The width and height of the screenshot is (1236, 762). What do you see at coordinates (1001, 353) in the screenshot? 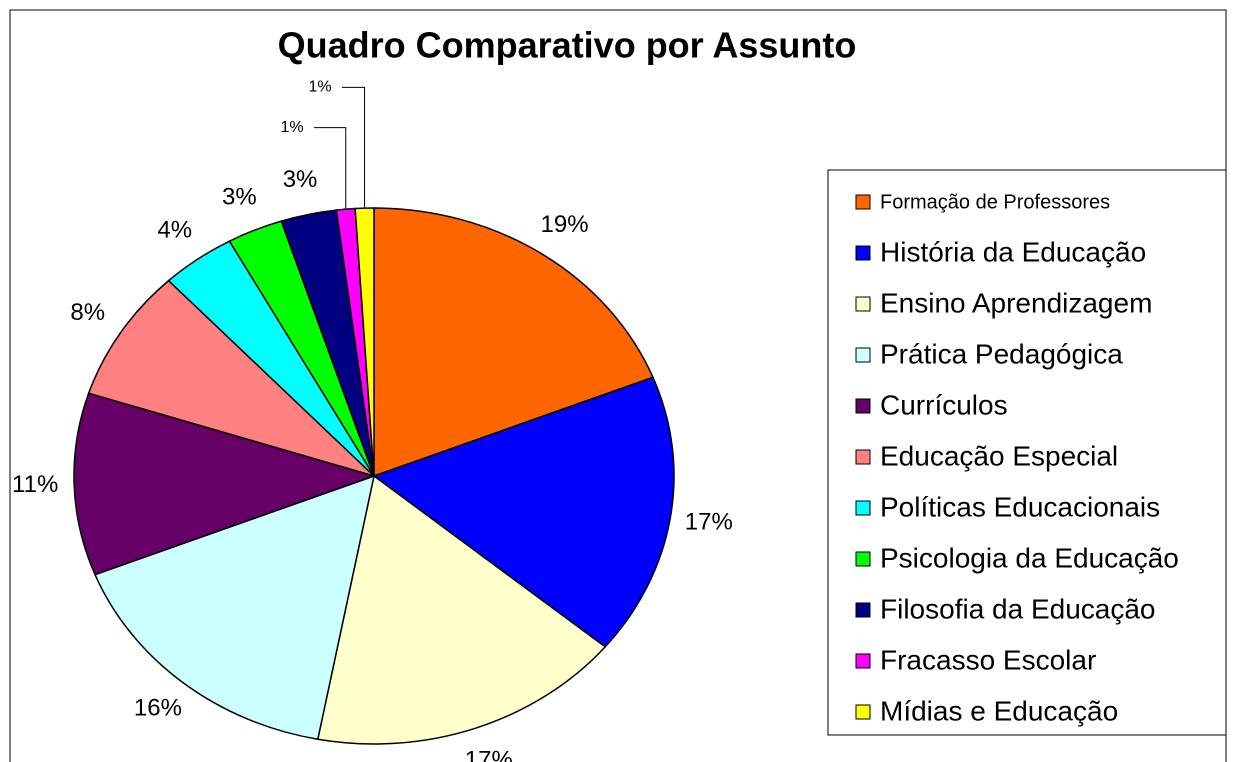
I see `legend-label: Prática Pedagógica` at bounding box center [1001, 353].